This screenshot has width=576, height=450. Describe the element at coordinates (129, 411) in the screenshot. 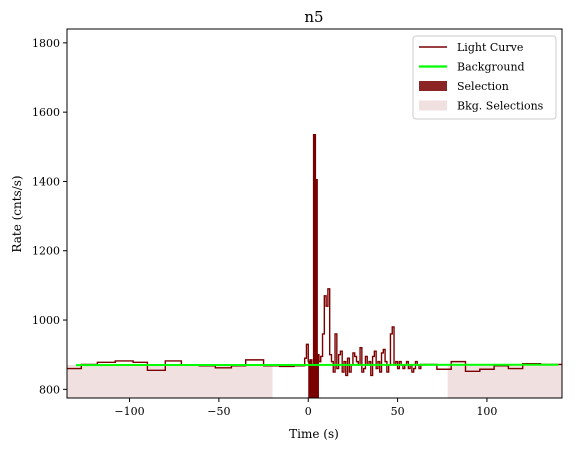

I see `x-tick-label: −100` at that location.